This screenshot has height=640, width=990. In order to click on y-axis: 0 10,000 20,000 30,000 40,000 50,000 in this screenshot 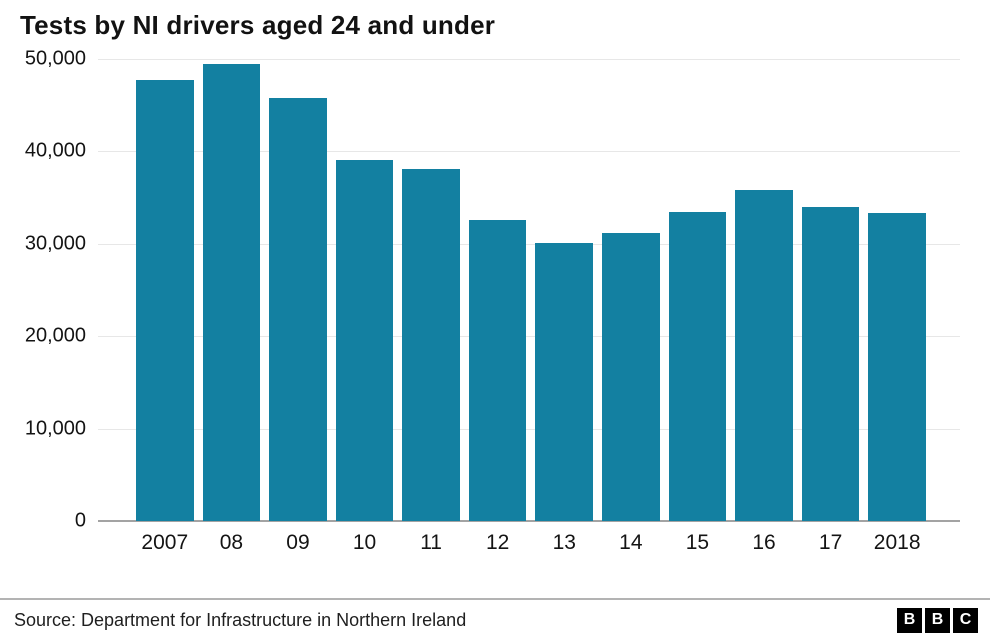, I will do `click(56, 290)`.